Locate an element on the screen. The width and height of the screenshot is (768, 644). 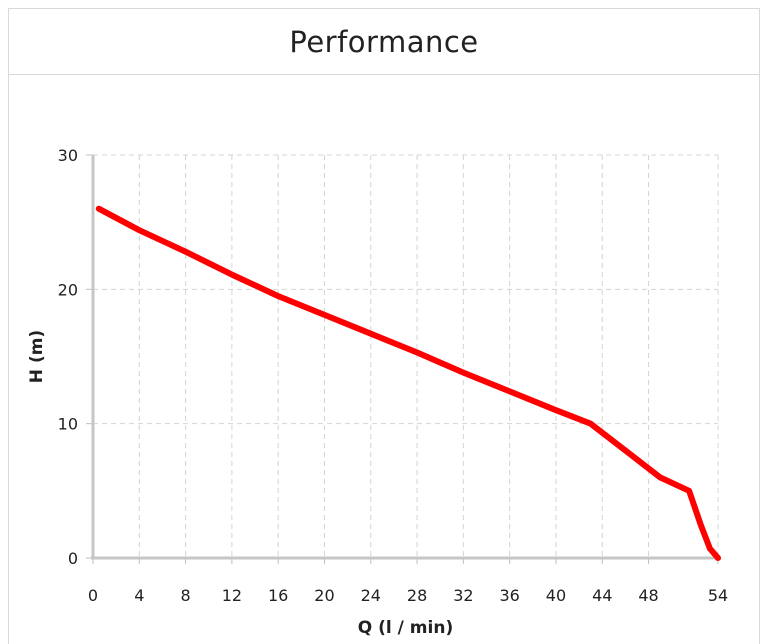
y-tick-label: 20 is located at coordinates (68, 289).